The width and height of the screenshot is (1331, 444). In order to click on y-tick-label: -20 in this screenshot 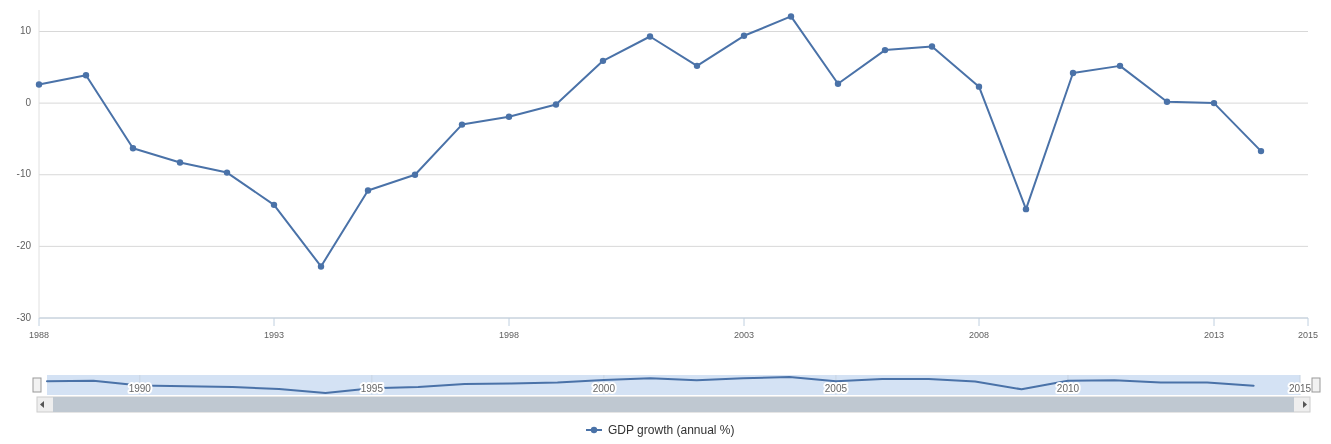, I will do `click(24, 246)`.